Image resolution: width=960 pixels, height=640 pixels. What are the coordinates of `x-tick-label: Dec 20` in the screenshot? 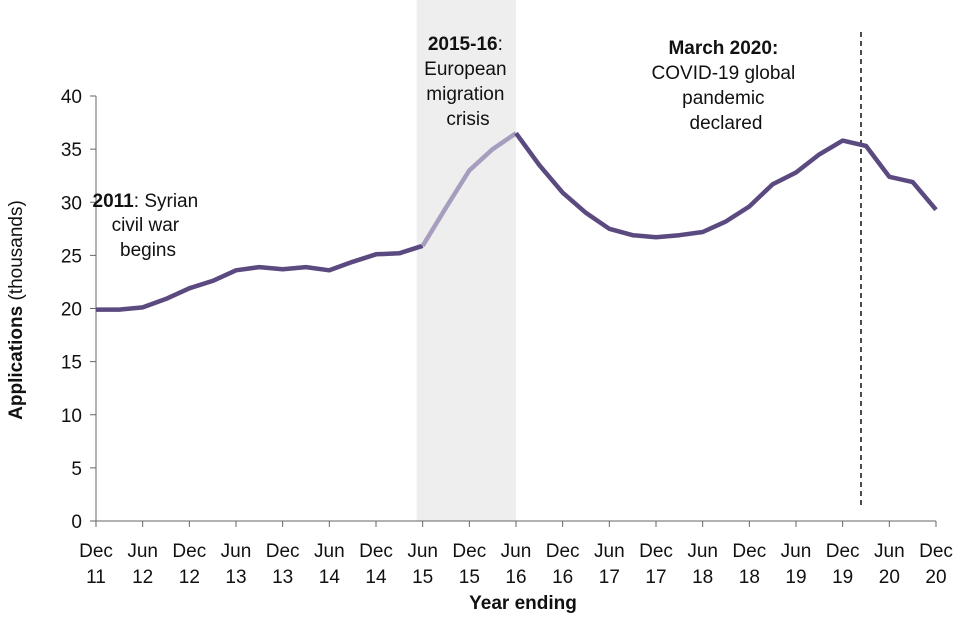 It's located at (936, 564).